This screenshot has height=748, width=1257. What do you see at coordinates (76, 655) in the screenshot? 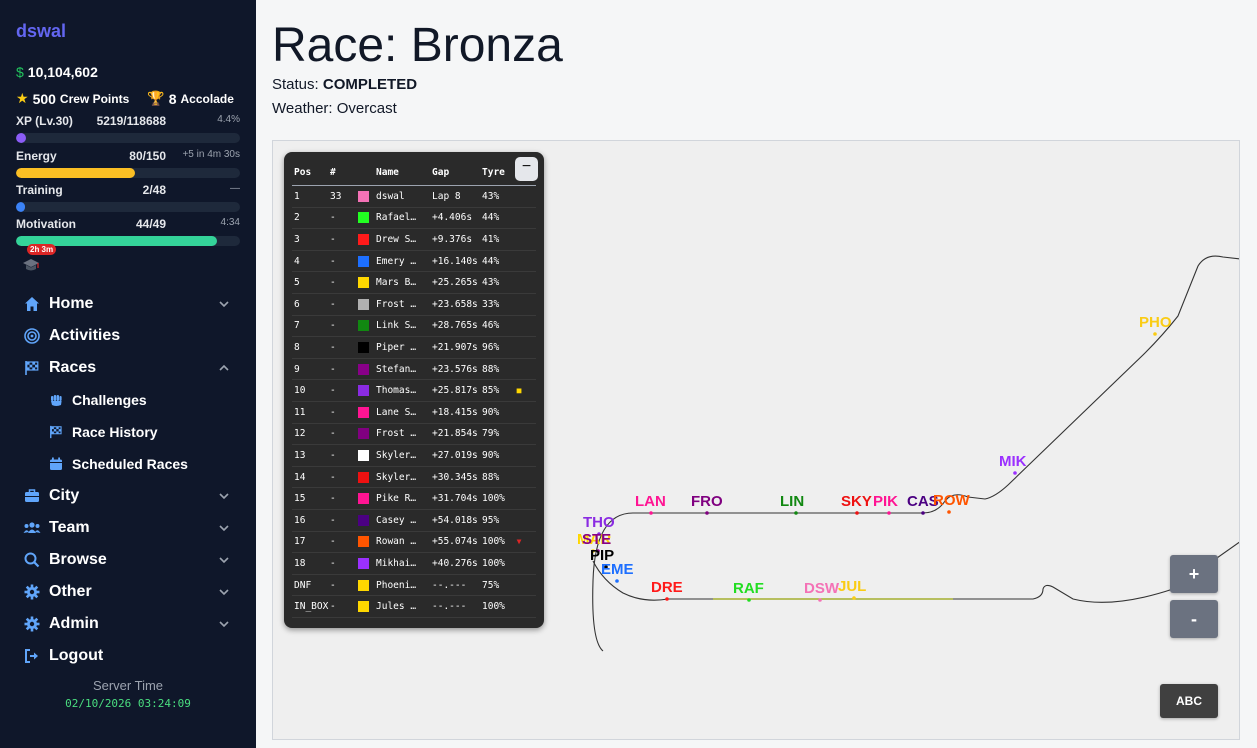
I see `nav-label: Logout` at bounding box center [76, 655].